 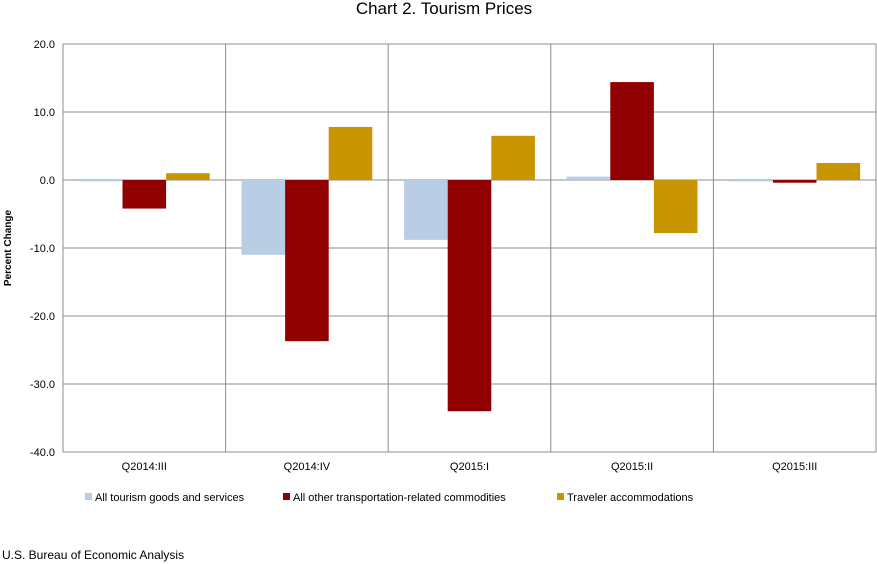 What do you see at coordinates (42, 385) in the screenshot?
I see `y-tick-label: -30.0` at bounding box center [42, 385].